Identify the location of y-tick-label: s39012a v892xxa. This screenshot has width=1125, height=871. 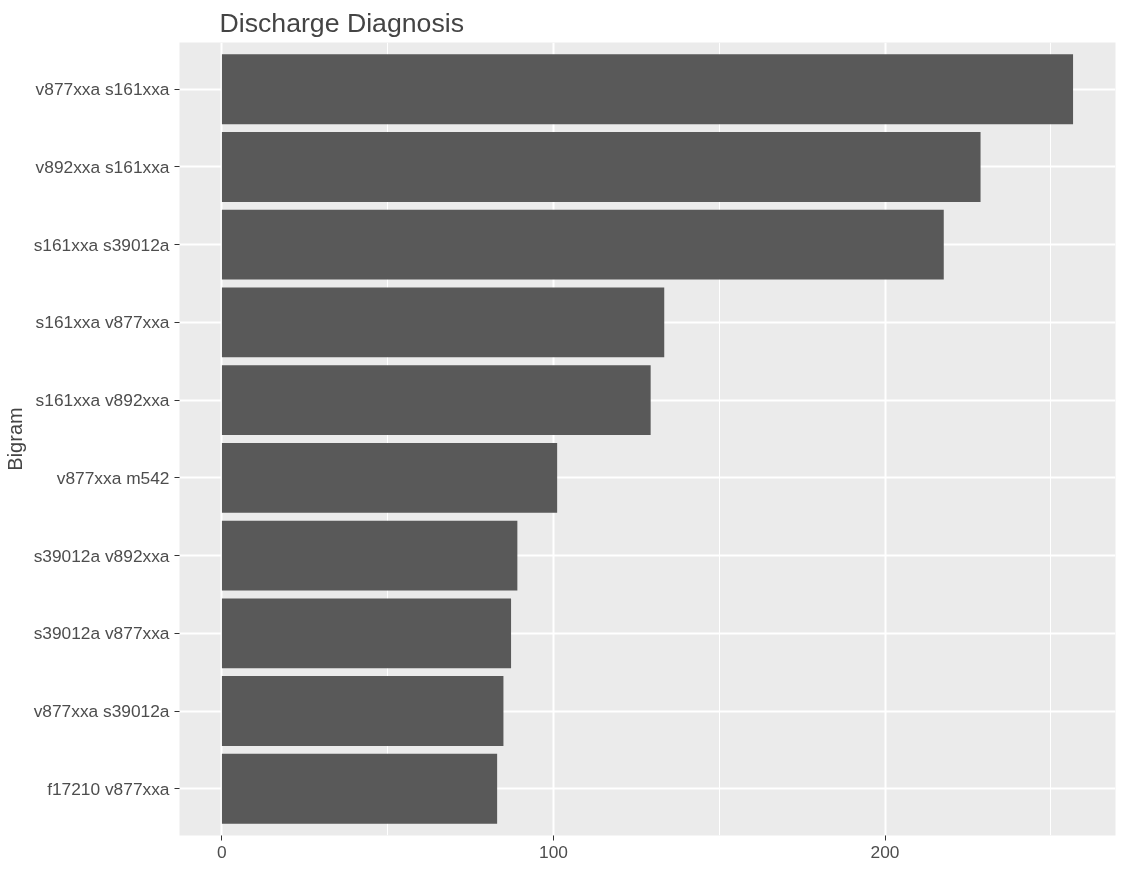
(101, 555).